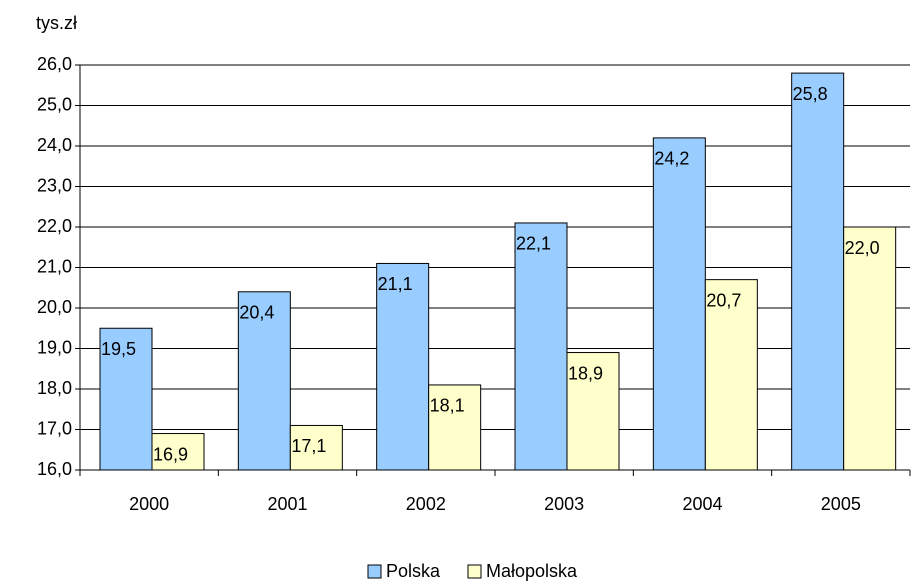 This screenshot has width=919, height=584. What do you see at coordinates (54, 104) in the screenshot?
I see `y-tick-label: 25,0` at bounding box center [54, 104].